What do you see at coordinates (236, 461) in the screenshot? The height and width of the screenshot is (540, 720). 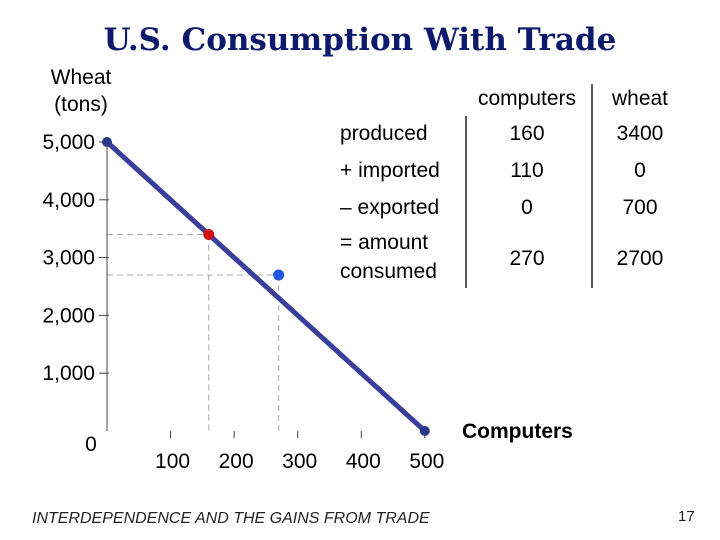 I see `x-tick-label: 200` at bounding box center [236, 461].